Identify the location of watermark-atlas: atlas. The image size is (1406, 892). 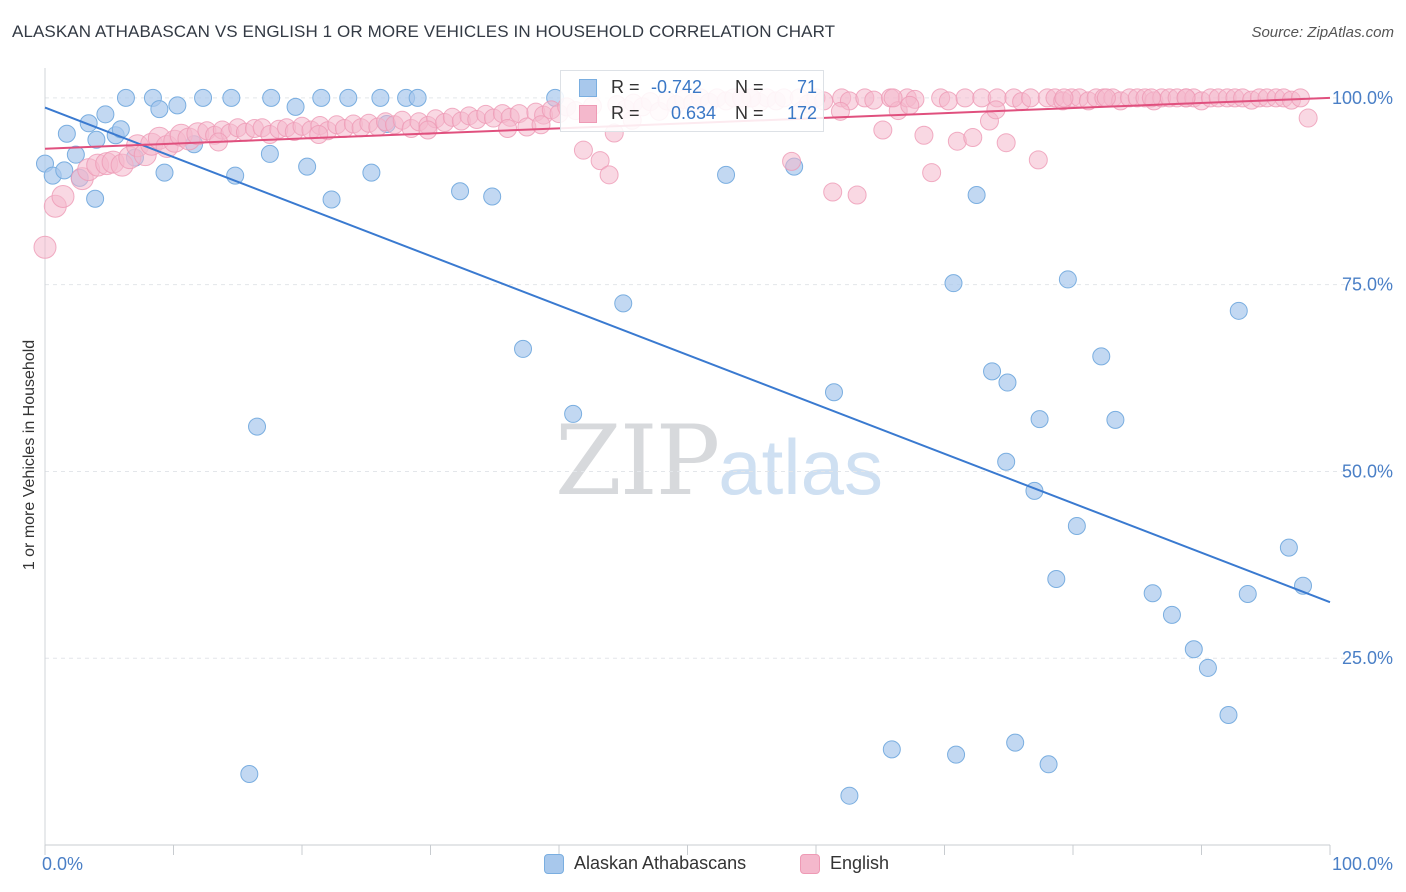
(800, 467).